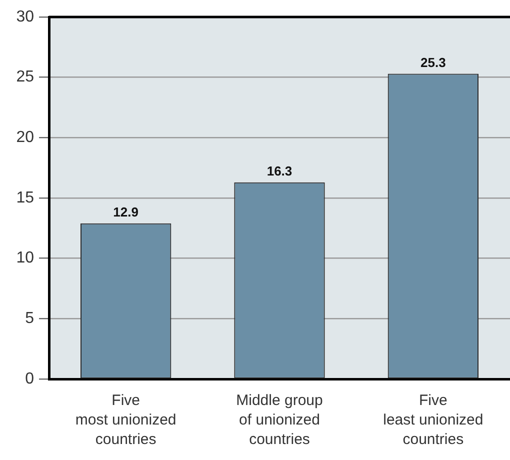 This screenshot has height=460, width=510. What do you see at coordinates (25, 137) in the screenshot?
I see `y-tick-label: 20` at bounding box center [25, 137].